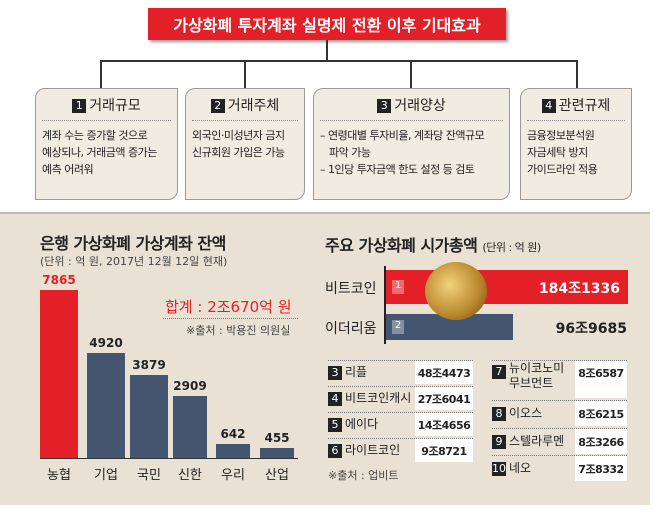  I want to click on category-label: 이더리움, so click(351, 329).